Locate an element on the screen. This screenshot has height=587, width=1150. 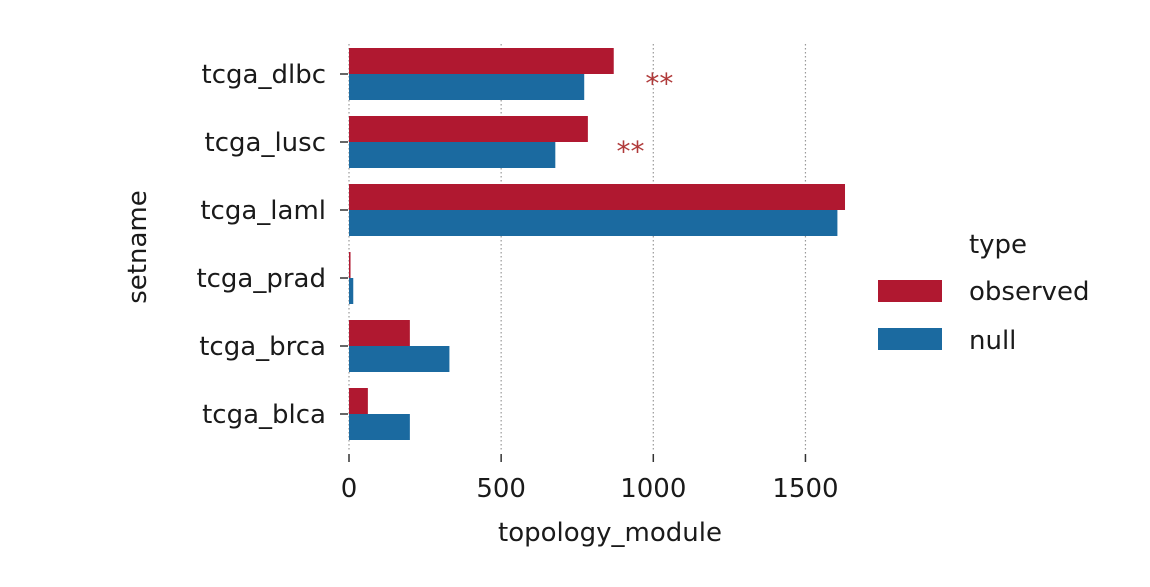
significance-marker-tcga_dlbc: ** is located at coordinates (659, 83).